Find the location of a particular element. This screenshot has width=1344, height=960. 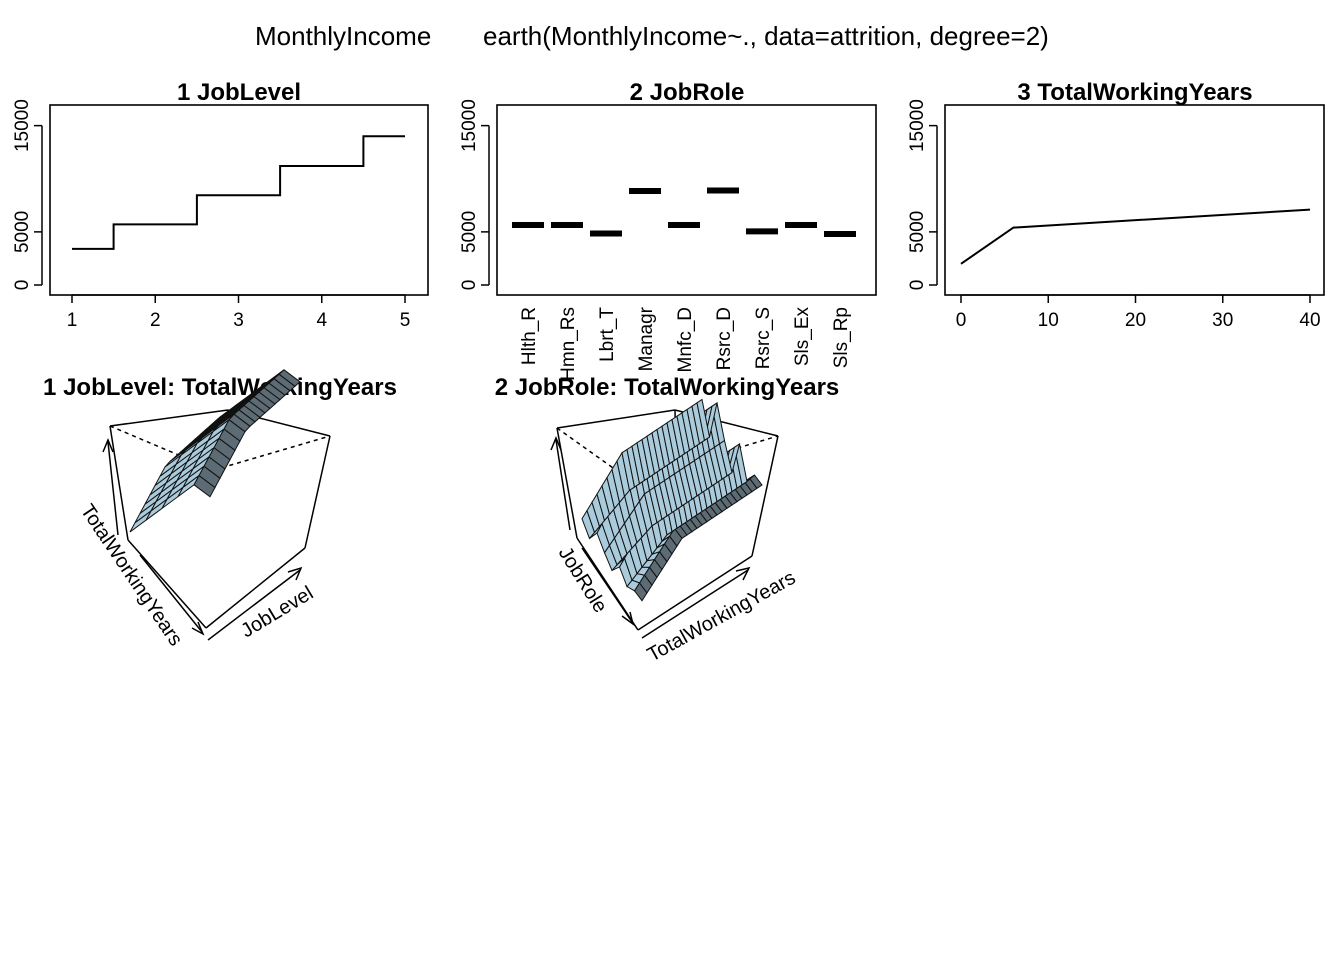

panel-joblevel-y-axis: 0 5000 15000 is located at coordinates (27, 195).